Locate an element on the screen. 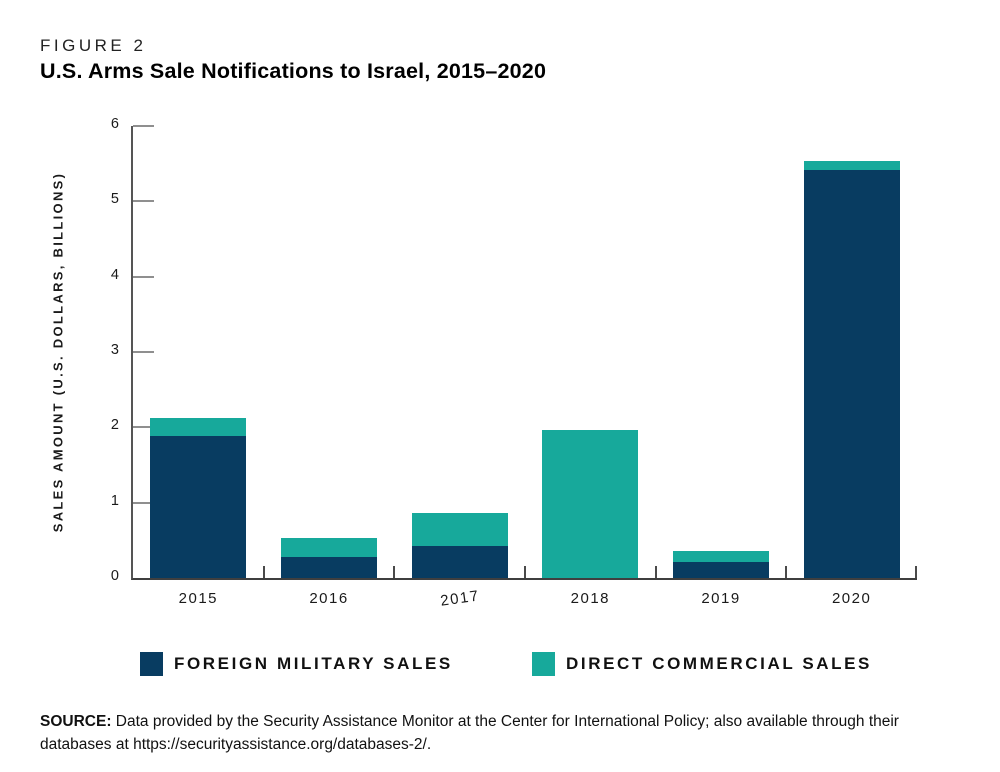  legend-label-dcs: DIRECT COMMERCIAL SALES is located at coordinates (719, 663).